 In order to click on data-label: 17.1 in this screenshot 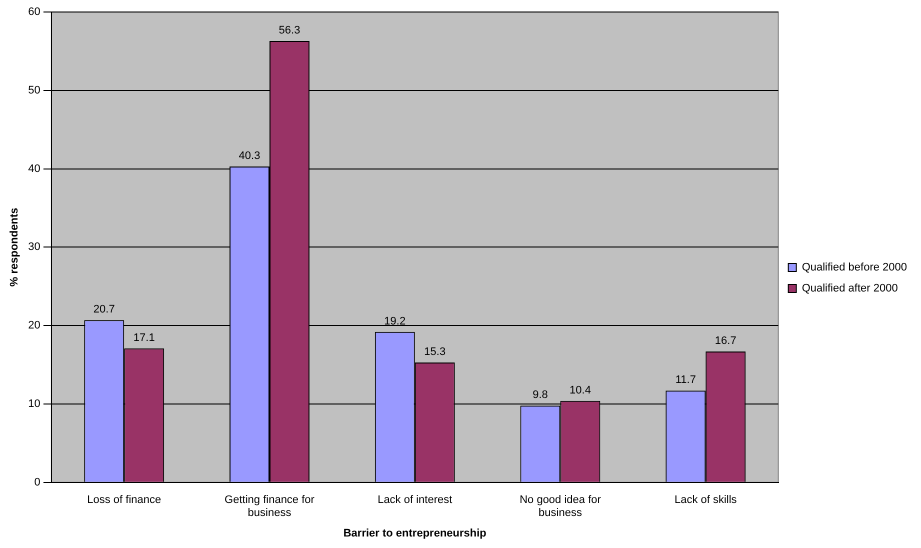, I will do `click(144, 338)`.